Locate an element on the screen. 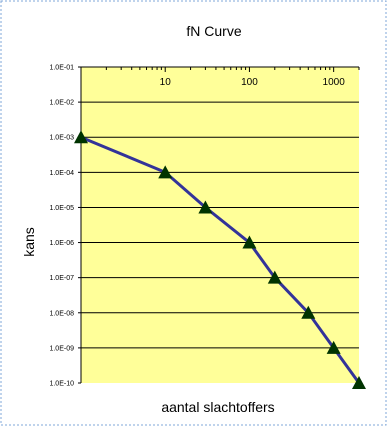 The height and width of the screenshot is (431, 387). x-tick-label: 10 is located at coordinates (166, 82).